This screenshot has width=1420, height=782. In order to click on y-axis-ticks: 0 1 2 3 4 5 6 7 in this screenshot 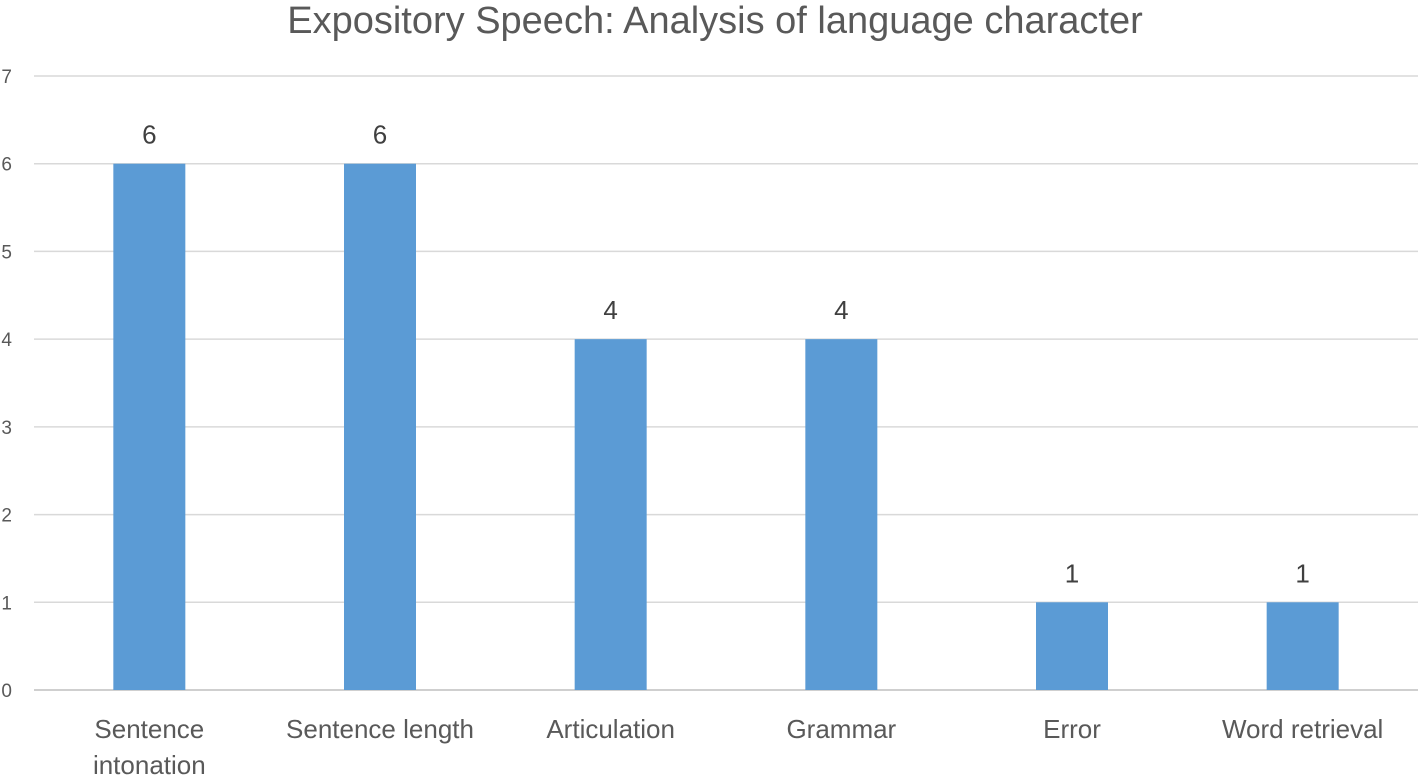, I will do `click(6, 384)`.